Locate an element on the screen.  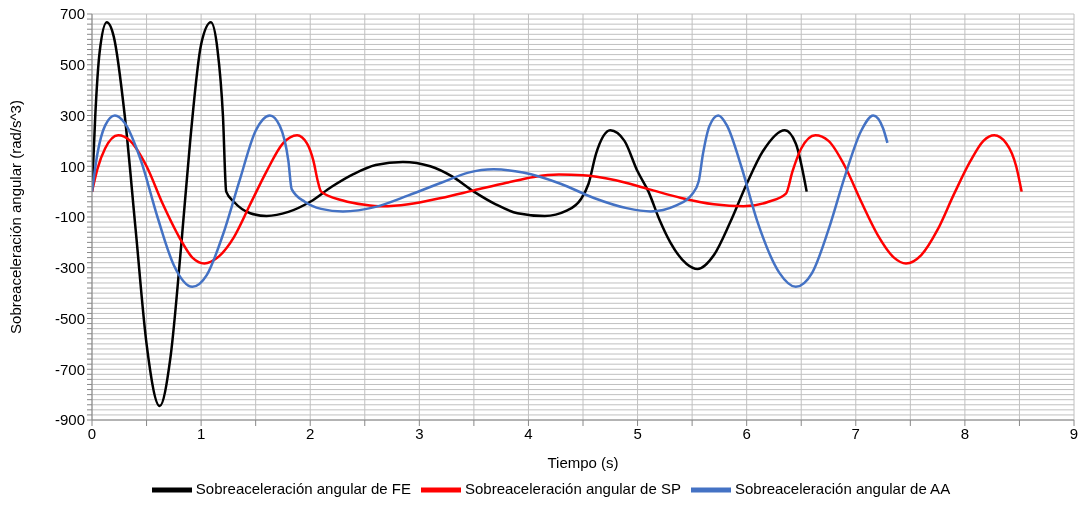
legend-label: Sobreaceleración angular de FE is located at coordinates (303, 488).